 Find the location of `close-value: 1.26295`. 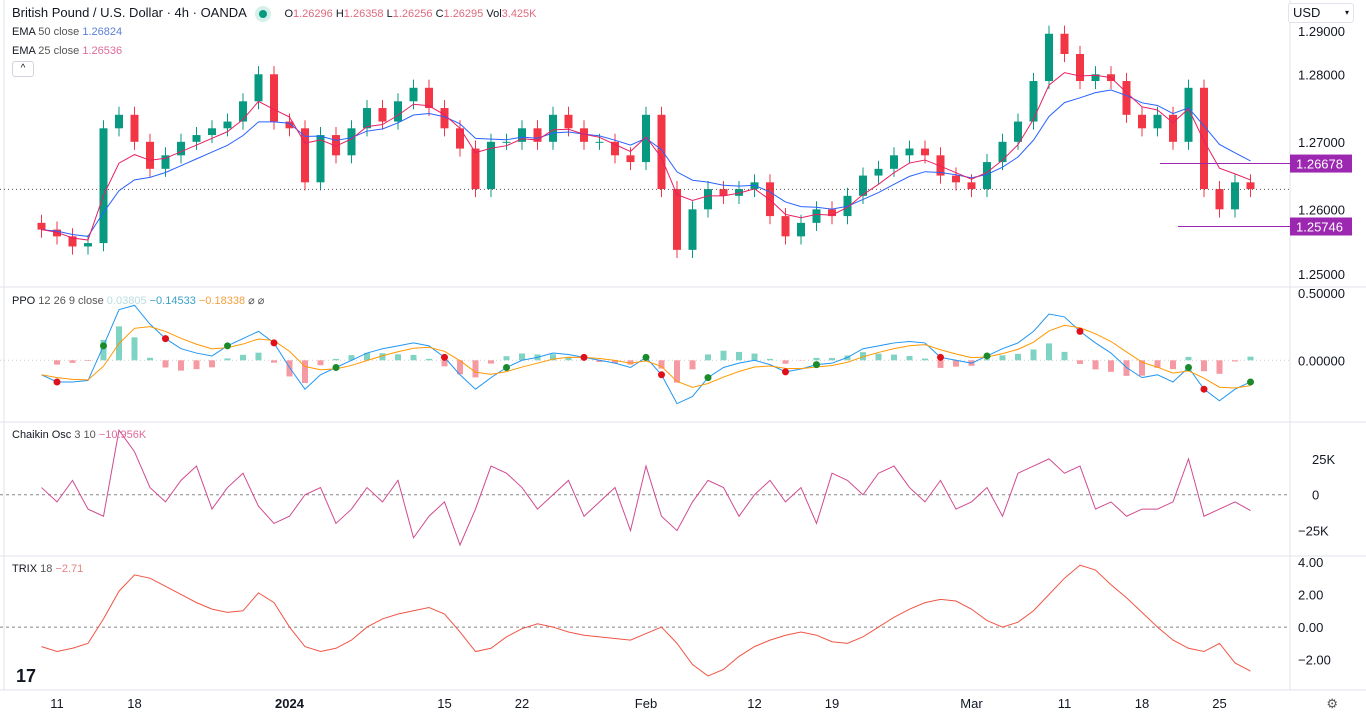

close-value: 1.26295 is located at coordinates (463, 14).